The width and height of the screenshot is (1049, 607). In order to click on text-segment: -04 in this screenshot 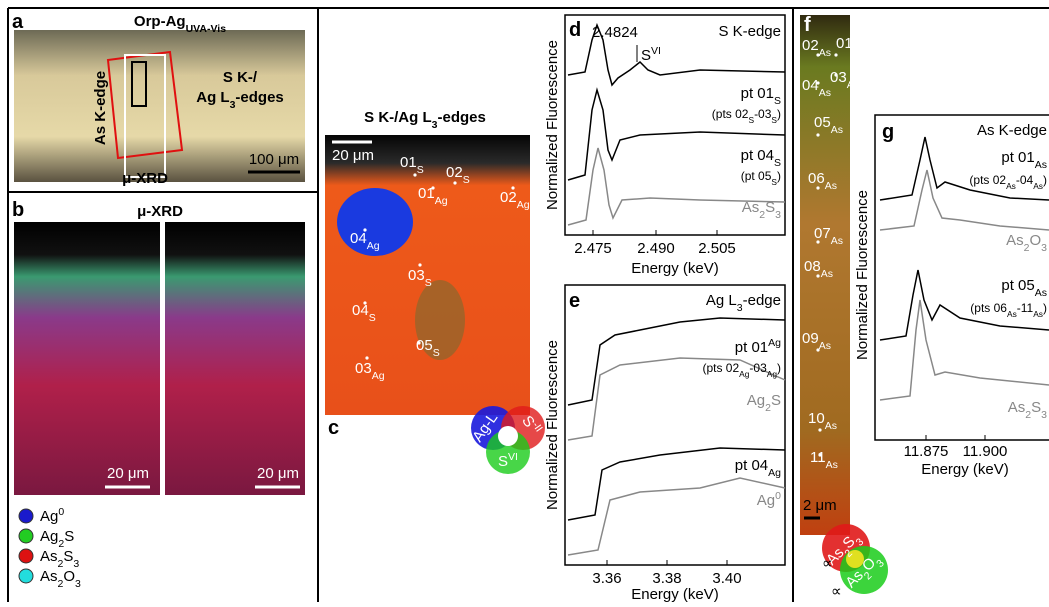, I will do `click(1025, 180)`.